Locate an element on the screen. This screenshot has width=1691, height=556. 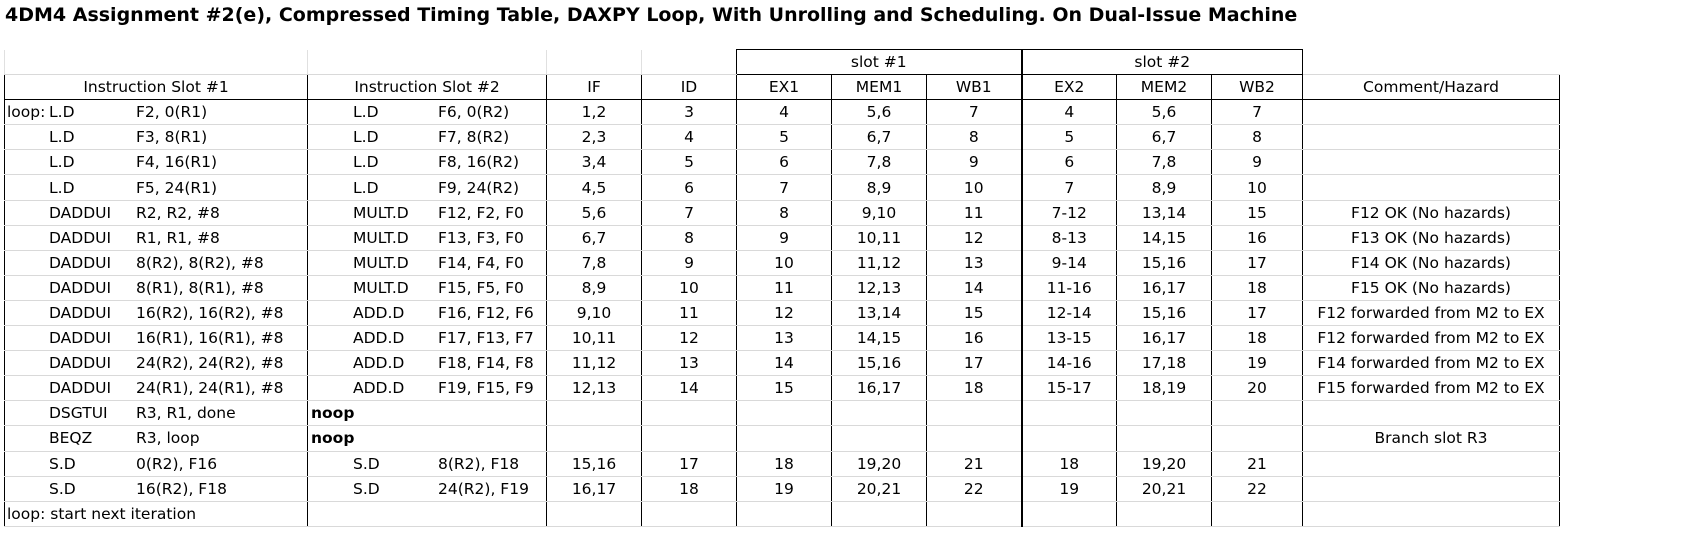
stage-if: 7,8 is located at coordinates (594, 263).